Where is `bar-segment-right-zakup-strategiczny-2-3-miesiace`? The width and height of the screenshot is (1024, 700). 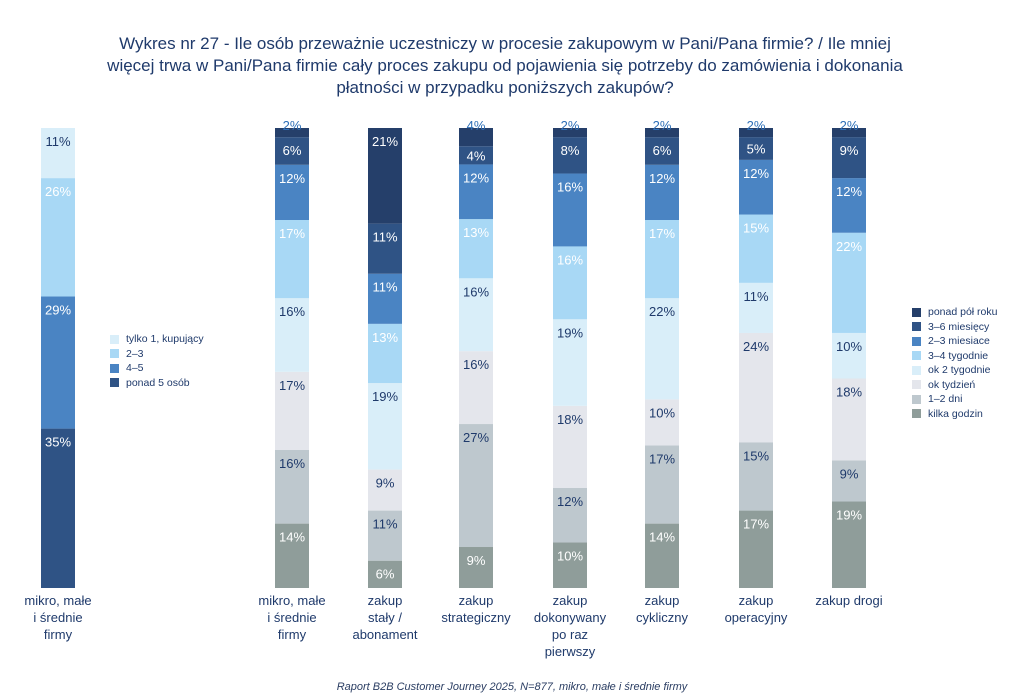
bar-segment-right-zakup-strategiczny-2-3-miesiace is located at coordinates (476, 192).